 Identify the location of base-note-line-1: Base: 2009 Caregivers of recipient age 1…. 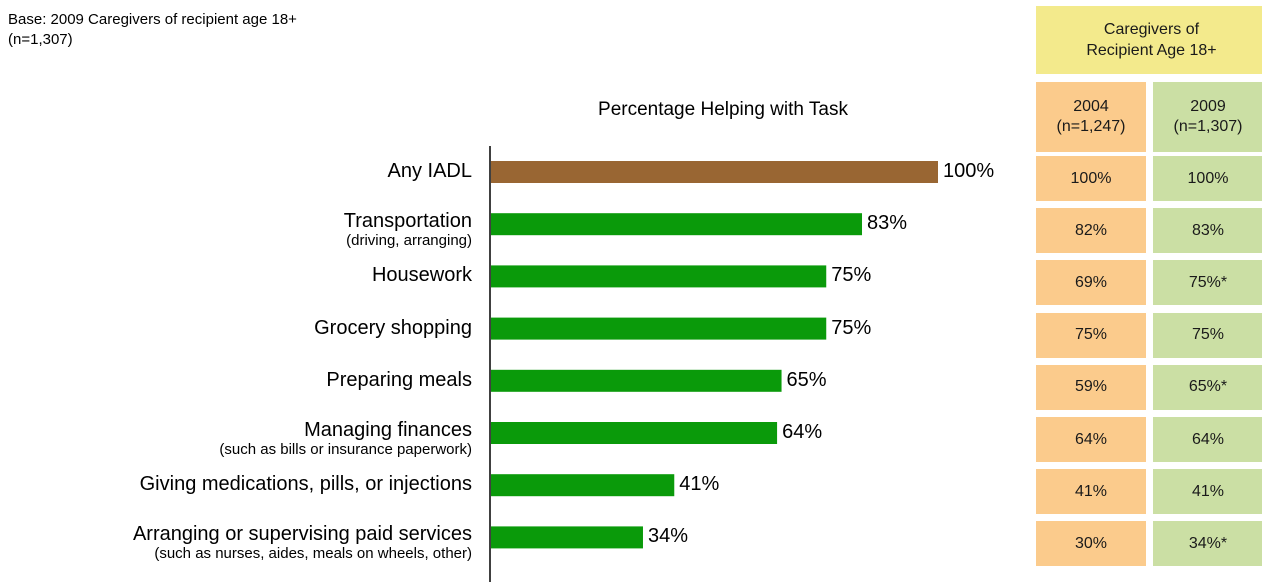
(152, 19).